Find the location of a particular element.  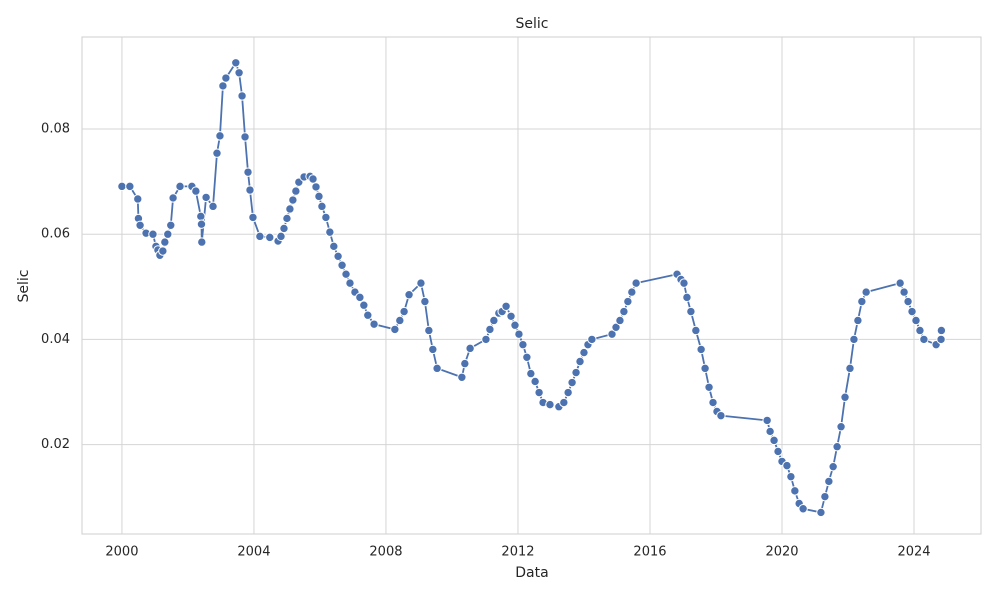

y-tick-label: 0.08 is located at coordinates (55, 129).